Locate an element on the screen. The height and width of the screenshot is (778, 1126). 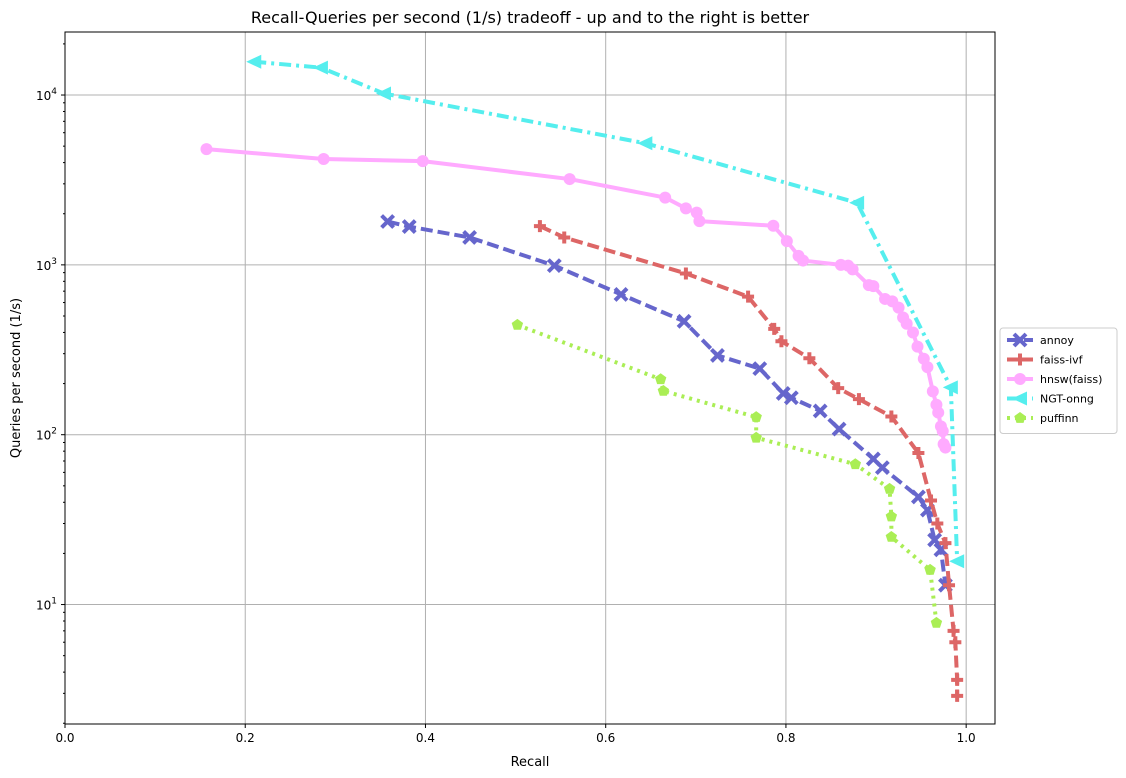
y-tick-label: 10¹ is located at coordinates (46, 605).